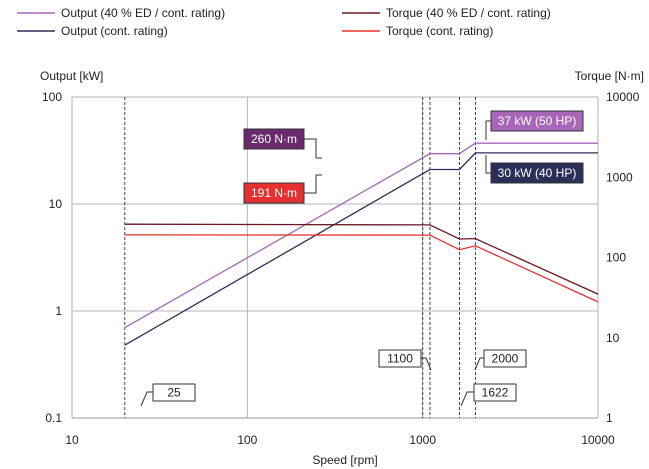  Describe the element at coordinates (616, 258) in the screenshot. I see `y-right-tick-label: 100` at that location.